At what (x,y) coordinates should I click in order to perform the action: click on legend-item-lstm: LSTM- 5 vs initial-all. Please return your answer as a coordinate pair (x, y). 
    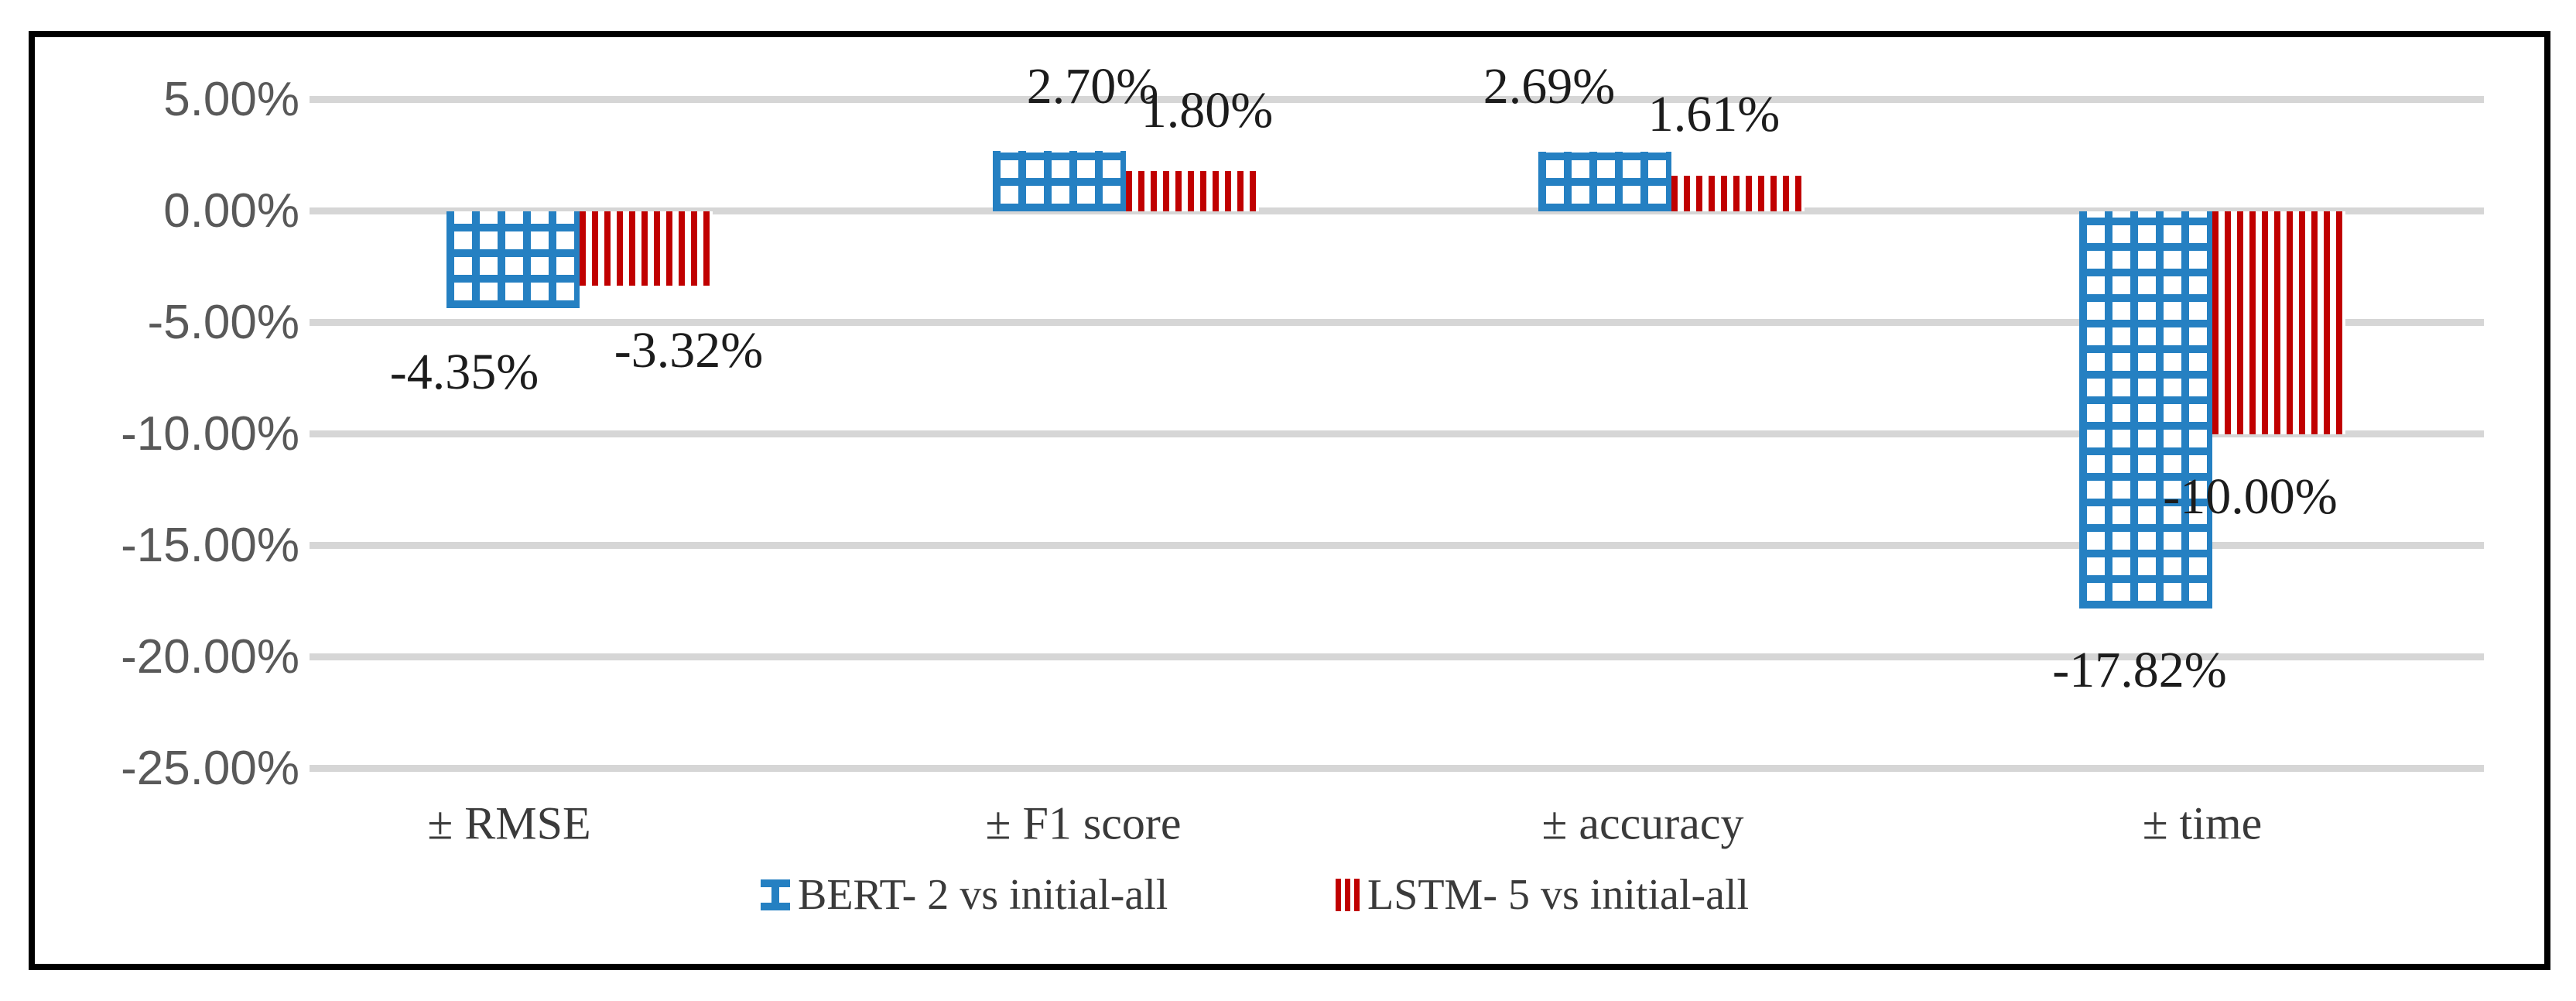
    Looking at the image, I should click on (1542, 895).